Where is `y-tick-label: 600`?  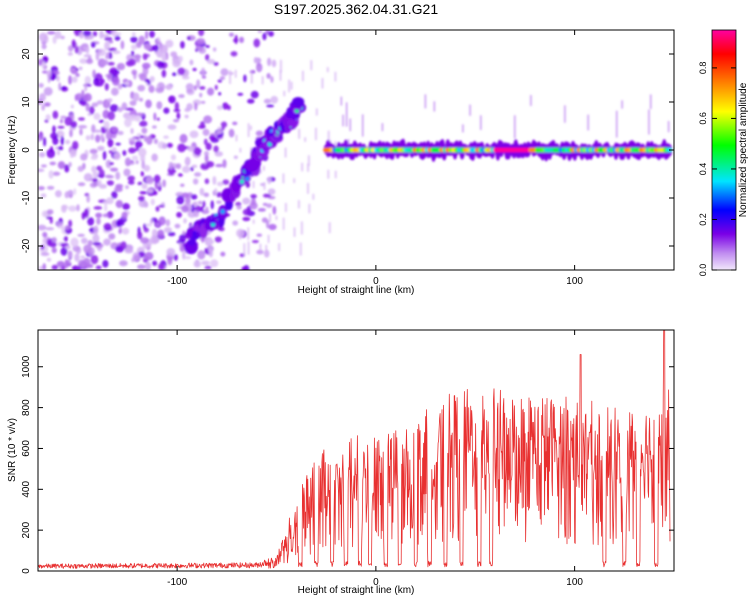
y-tick-label: 600 is located at coordinates (26, 448).